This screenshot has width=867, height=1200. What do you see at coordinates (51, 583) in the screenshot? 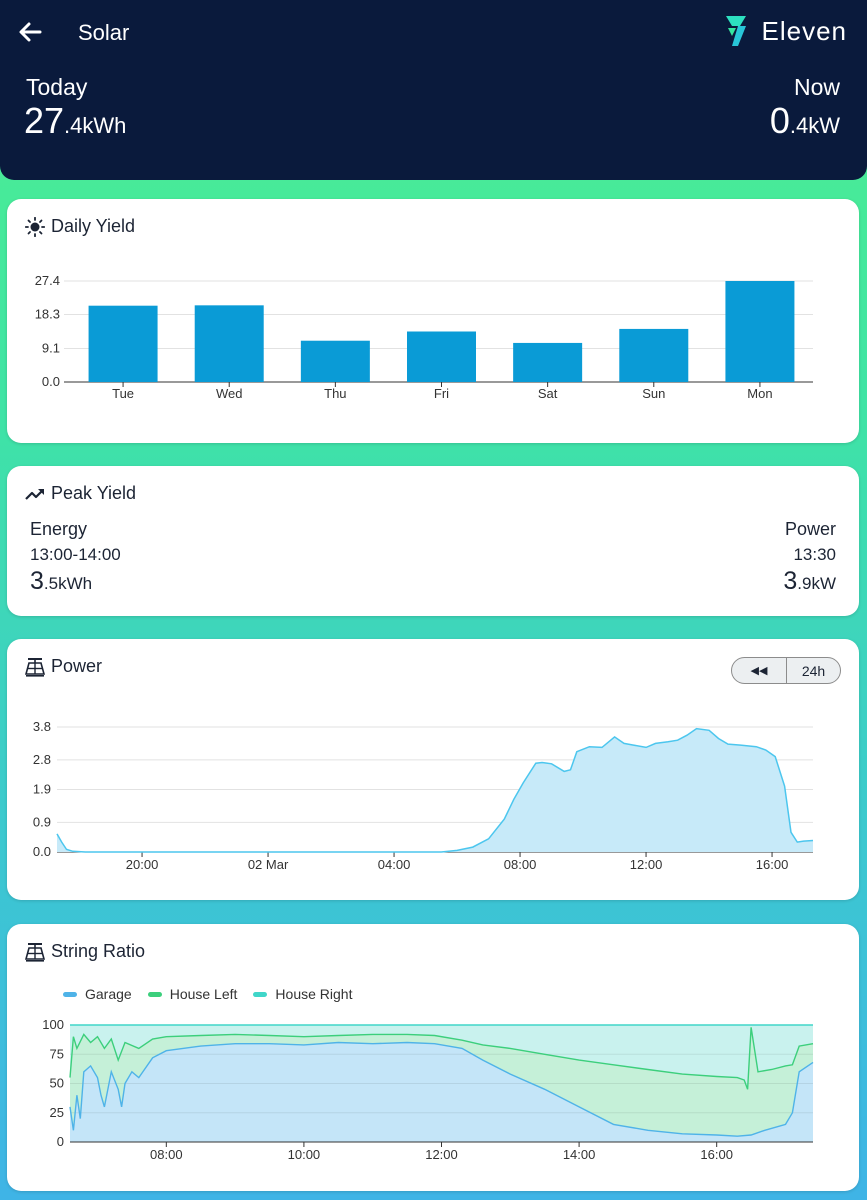
I see `peak-energy-dec: .5` at bounding box center [51, 583].